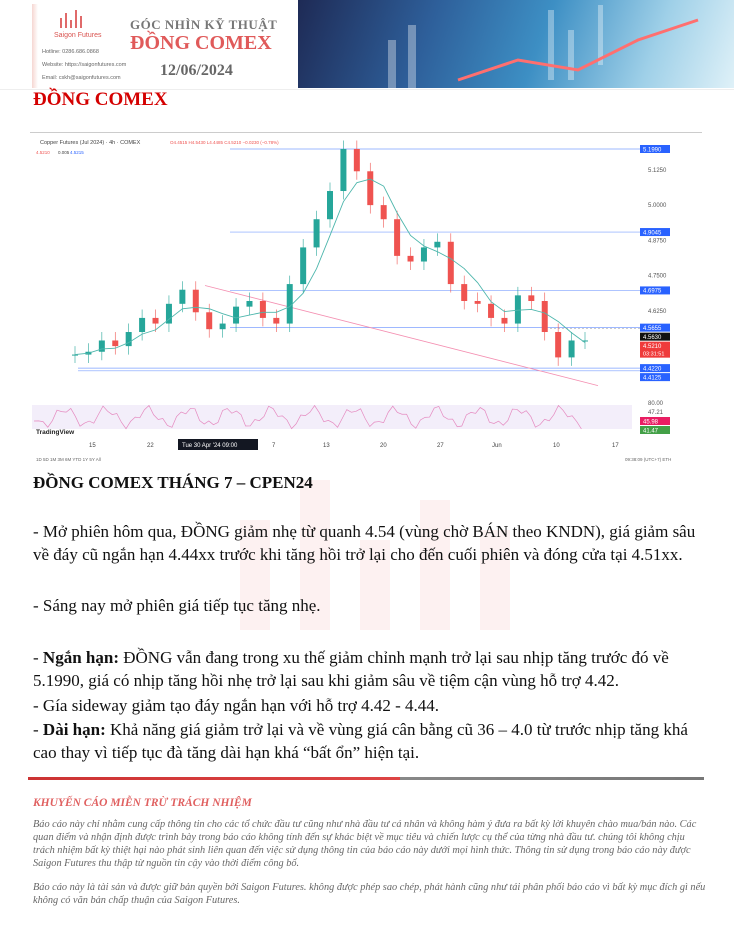 The height and width of the screenshot is (936, 734). I want to click on price-tick-1: 5.0000, so click(657, 206).